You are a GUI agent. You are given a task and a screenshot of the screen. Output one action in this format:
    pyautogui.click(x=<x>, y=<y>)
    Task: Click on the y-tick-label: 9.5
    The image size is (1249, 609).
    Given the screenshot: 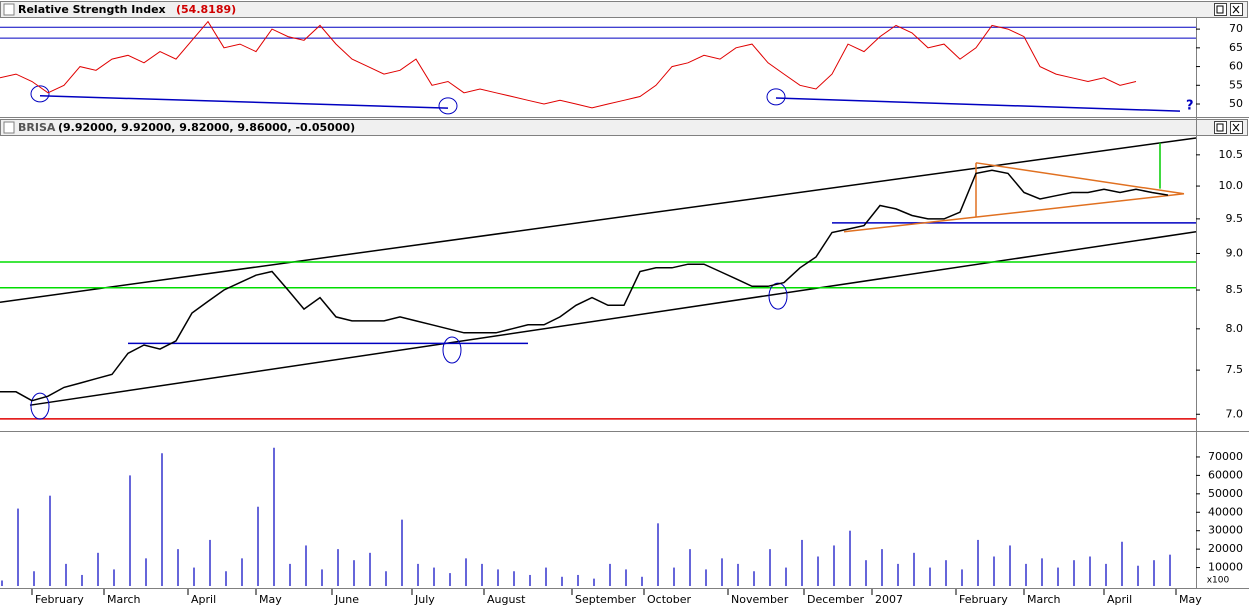 What is the action you would take?
    pyautogui.click(x=1235, y=218)
    